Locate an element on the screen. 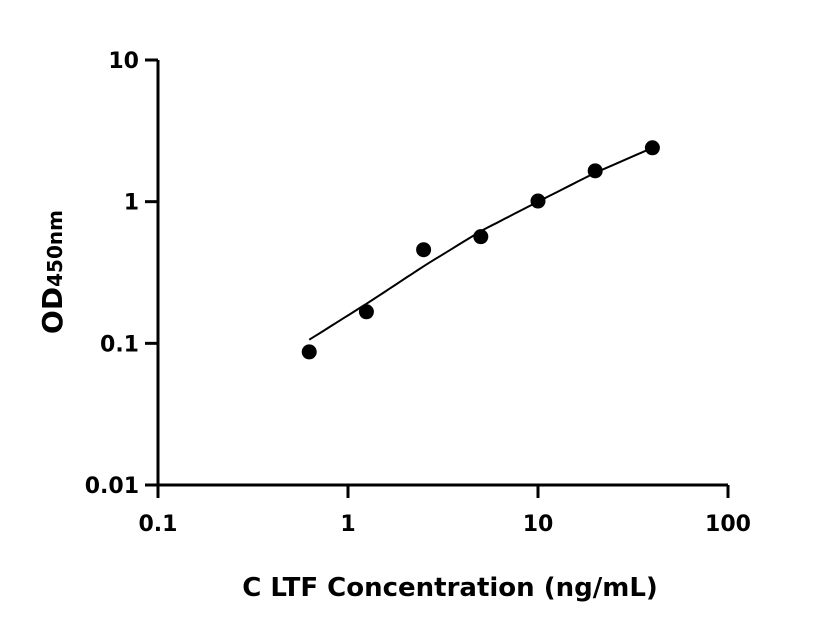 Image resolution: width=816 pixels, height=644 pixels. y-tick-label: 1 is located at coordinates (131, 203).